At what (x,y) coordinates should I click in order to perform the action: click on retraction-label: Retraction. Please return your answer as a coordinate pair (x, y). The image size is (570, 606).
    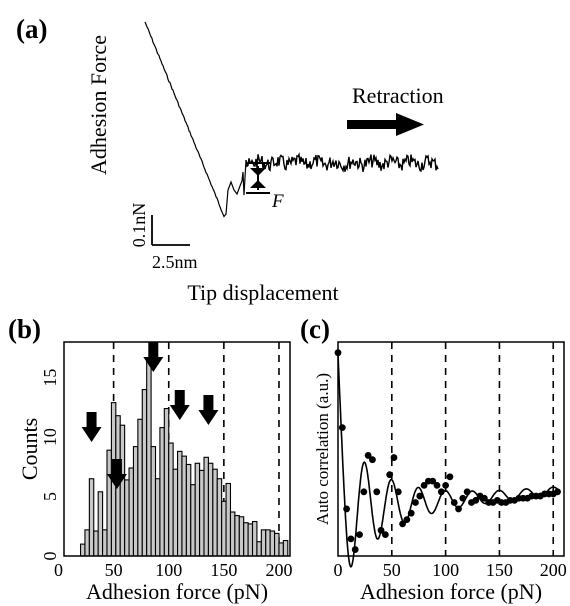
    Looking at the image, I should click on (398, 95).